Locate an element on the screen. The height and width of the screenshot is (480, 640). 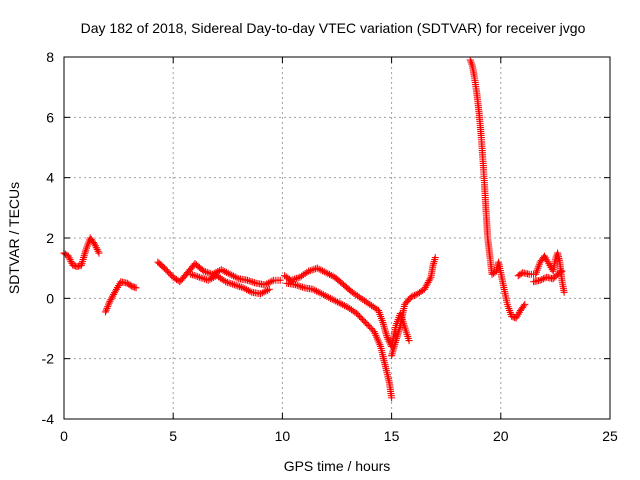
x-tick-label: 0 is located at coordinates (64, 436).